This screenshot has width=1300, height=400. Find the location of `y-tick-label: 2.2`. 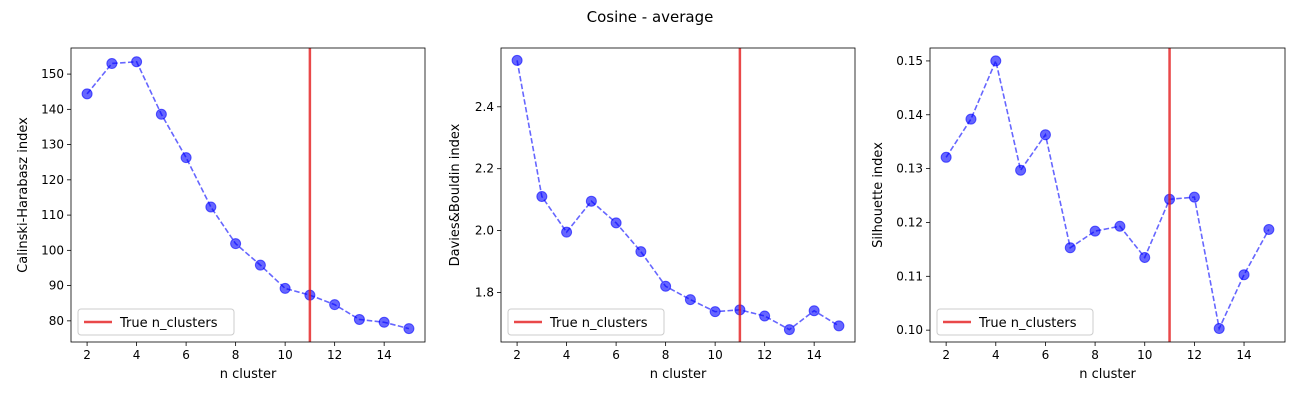

y-tick-label: 2.2 is located at coordinates (484, 169).